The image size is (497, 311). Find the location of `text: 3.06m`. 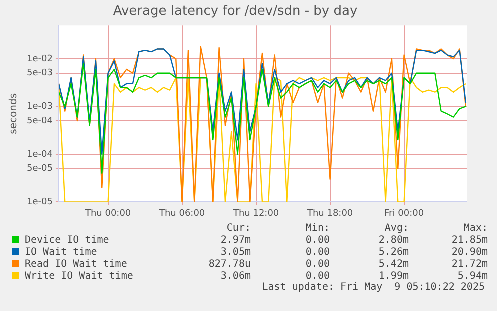

text: 3.06m is located at coordinates (235, 276).